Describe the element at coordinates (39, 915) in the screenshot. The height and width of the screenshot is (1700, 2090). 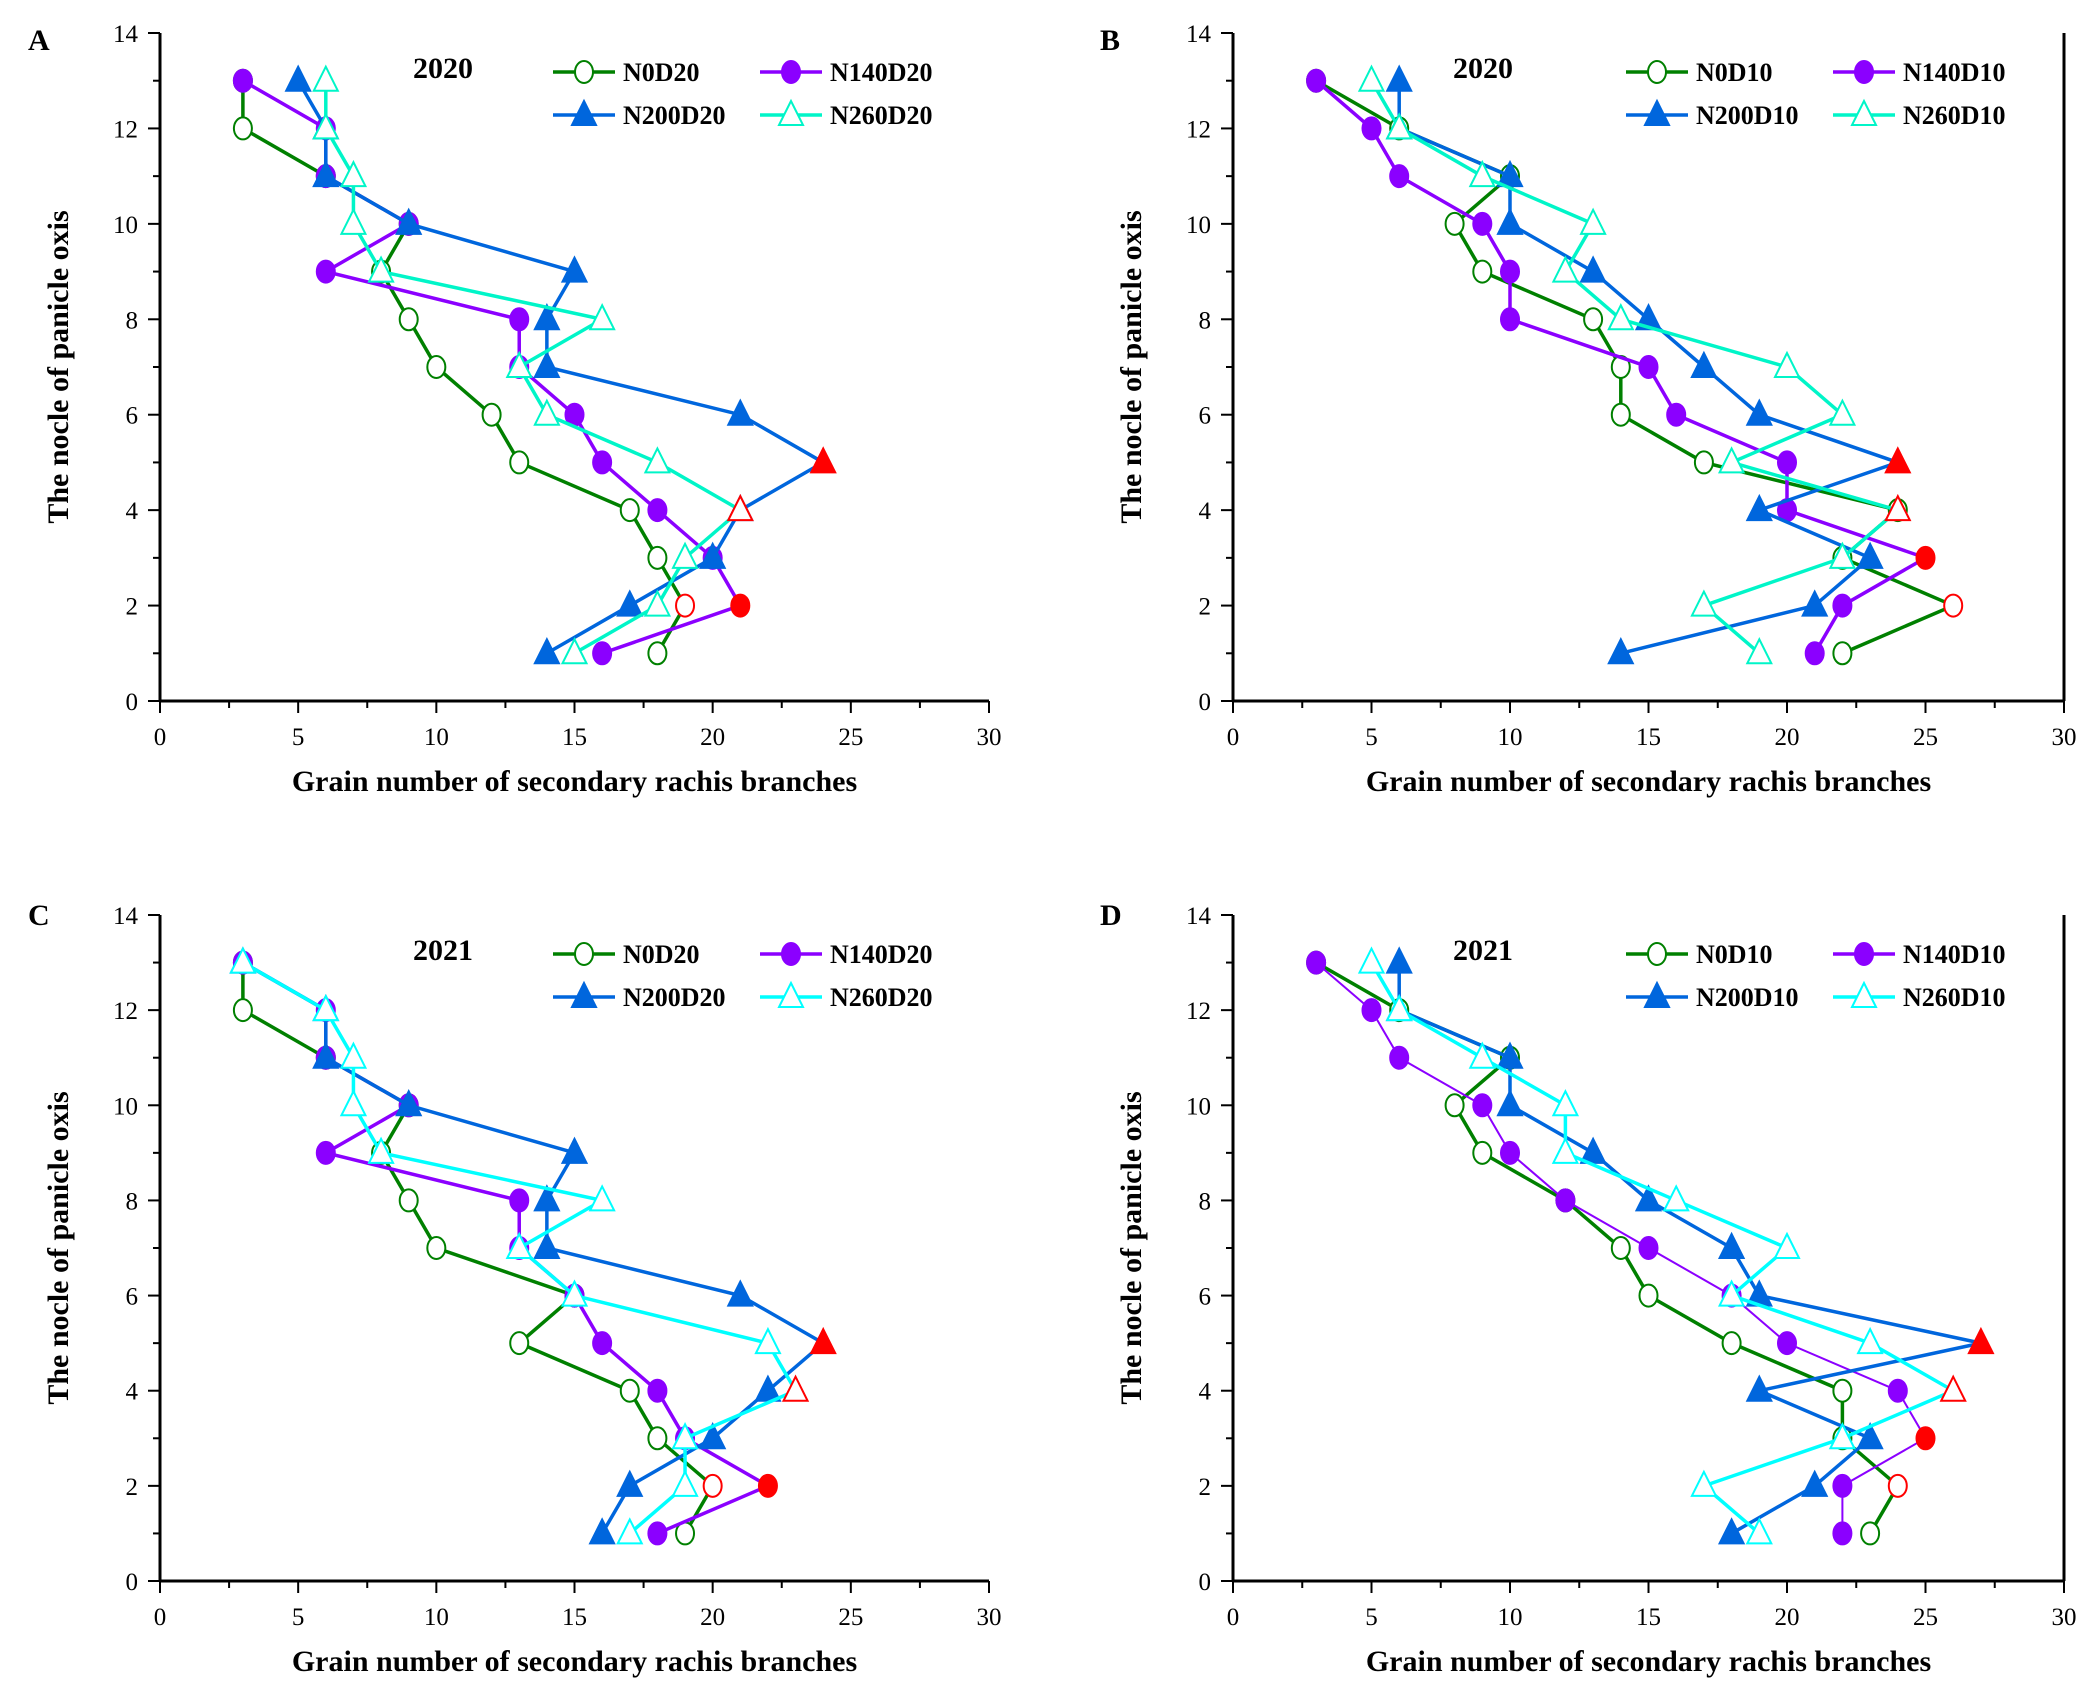
I see `panel-label: C` at that location.